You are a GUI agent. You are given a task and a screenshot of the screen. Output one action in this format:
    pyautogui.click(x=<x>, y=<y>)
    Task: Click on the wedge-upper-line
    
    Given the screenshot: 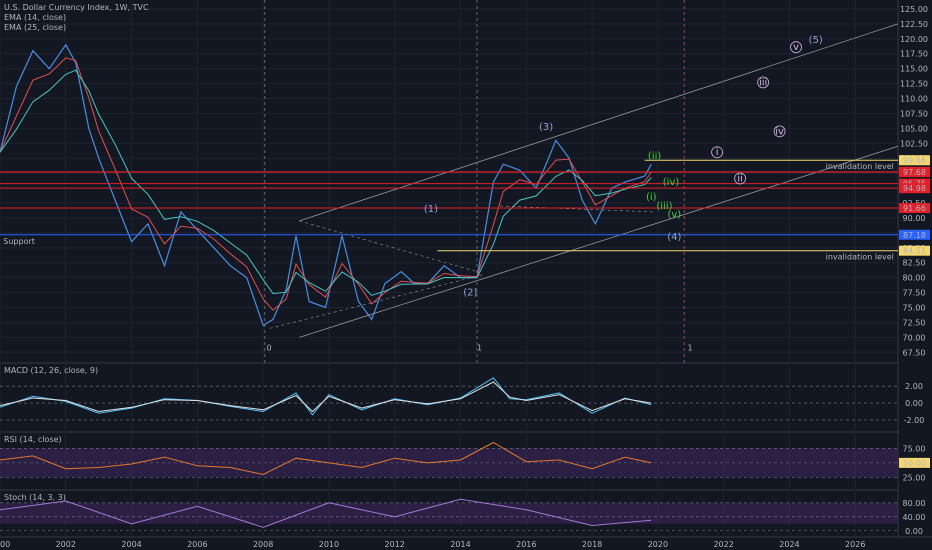 What is the action you would take?
    pyautogui.click(x=388, y=246)
    